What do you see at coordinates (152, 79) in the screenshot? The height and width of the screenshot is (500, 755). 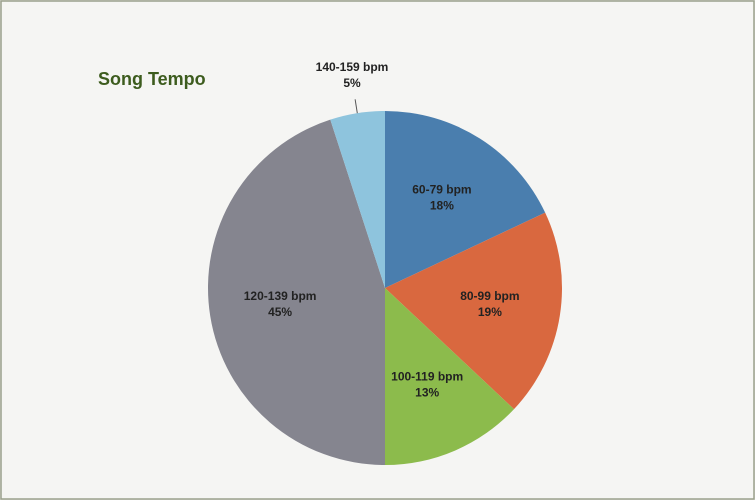 I see `chart-title: Song Tempo` at bounding box center [152, 79].